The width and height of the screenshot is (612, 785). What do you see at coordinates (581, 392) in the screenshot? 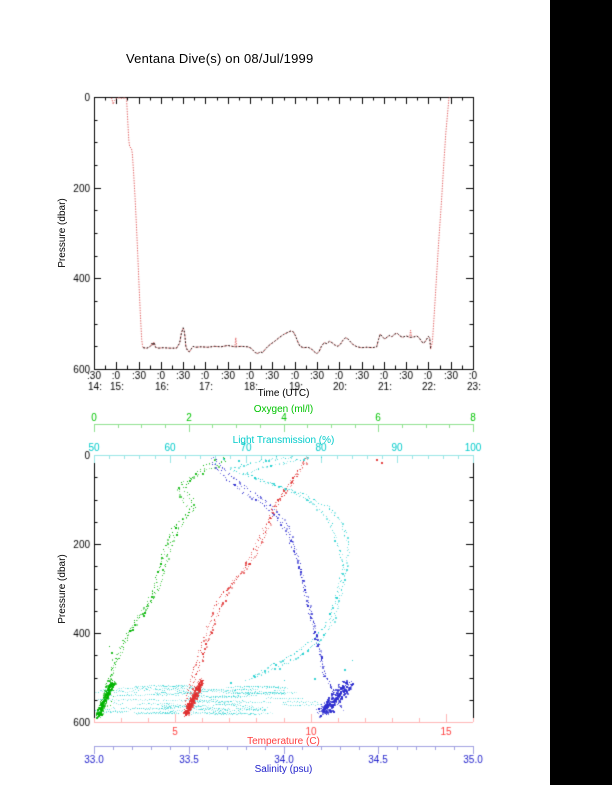
I see `right-black-band` at bounding box center [581, 392].